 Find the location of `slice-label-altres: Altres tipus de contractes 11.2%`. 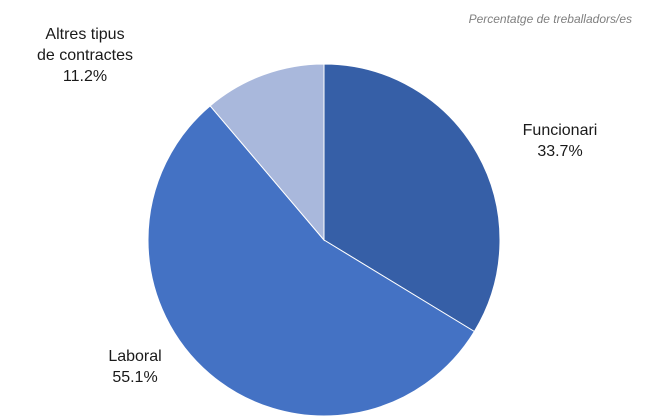

slice-label-altres: Altres tipus de contractes 11.2% is located at coordinates (85, 55).